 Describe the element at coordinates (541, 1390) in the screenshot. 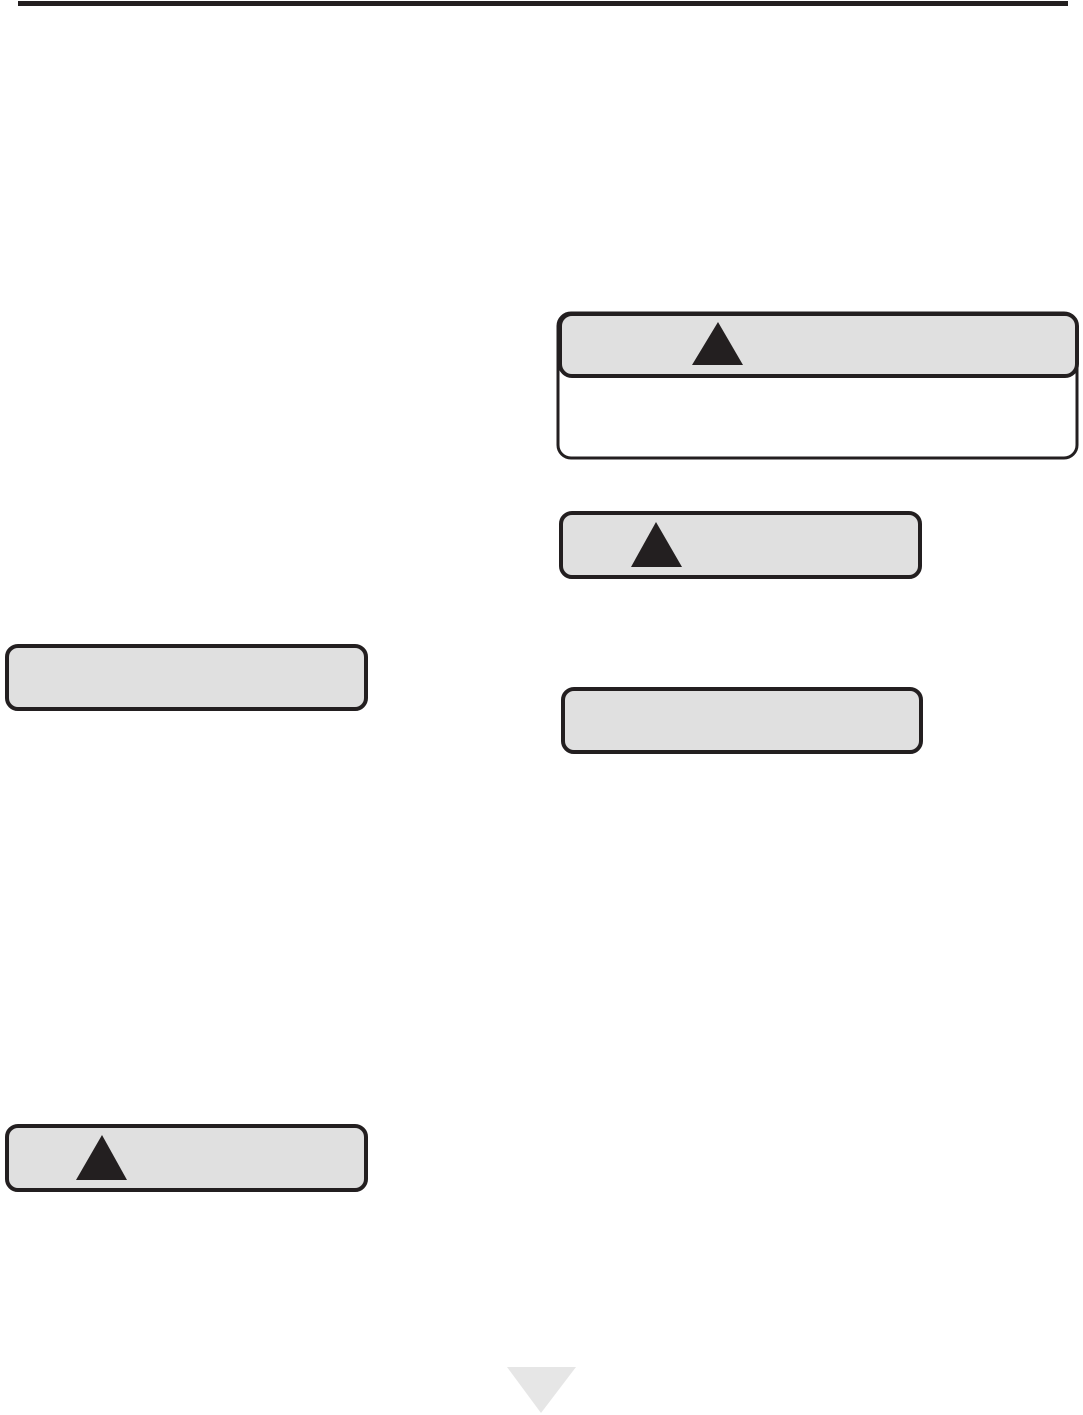

I see `continue-arrow` at that location.